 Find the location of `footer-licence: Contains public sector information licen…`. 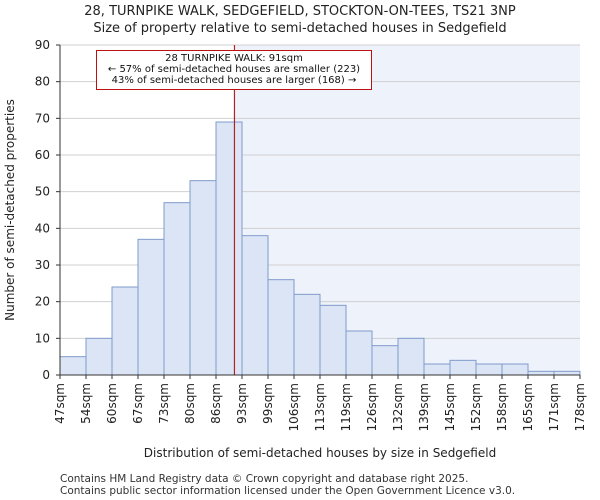

footer-licence: Contains public sector information licen… is located at coordinates (288, 491).